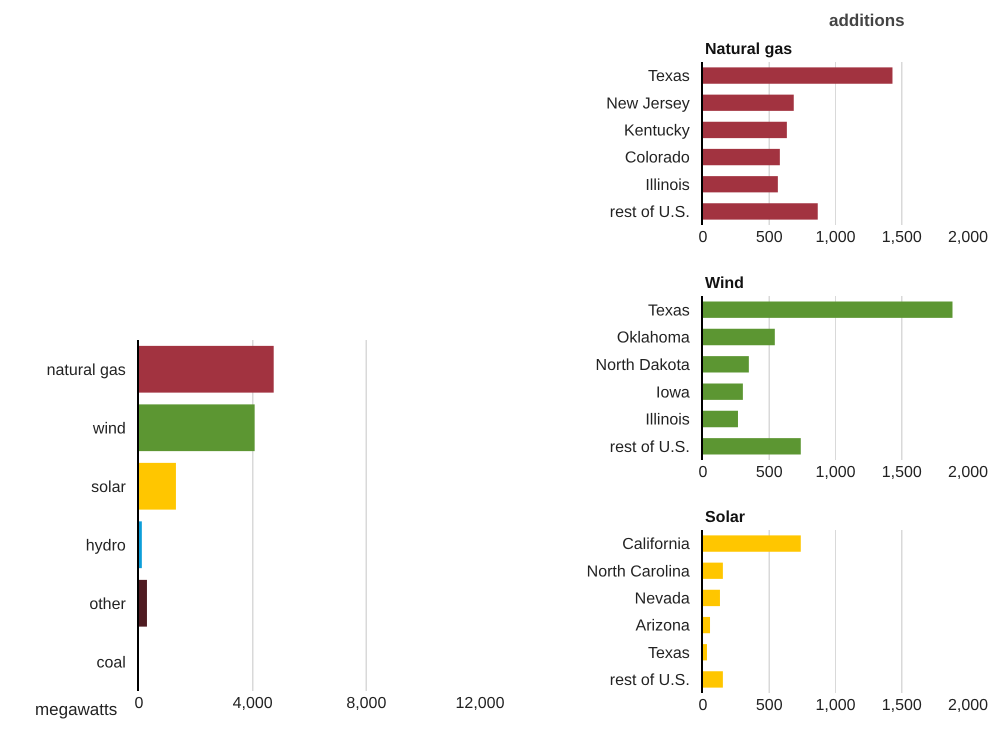 The height and width of the screenshot is (731, 996). What do you see at coordinates (366, 703) in the screenshot?
I see `x-tick-label: 8,000` at bounding box center [366, 703].